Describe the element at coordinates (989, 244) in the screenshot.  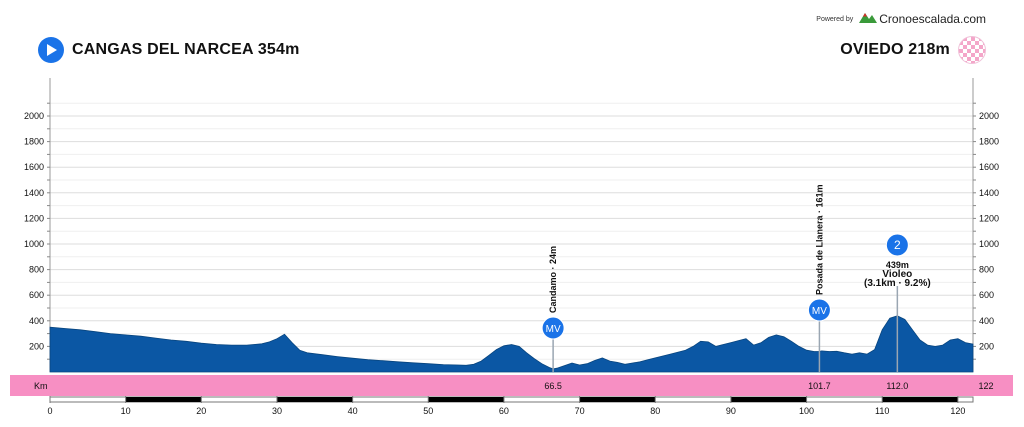
I see `y-tick-label-right: 1000` at that location.